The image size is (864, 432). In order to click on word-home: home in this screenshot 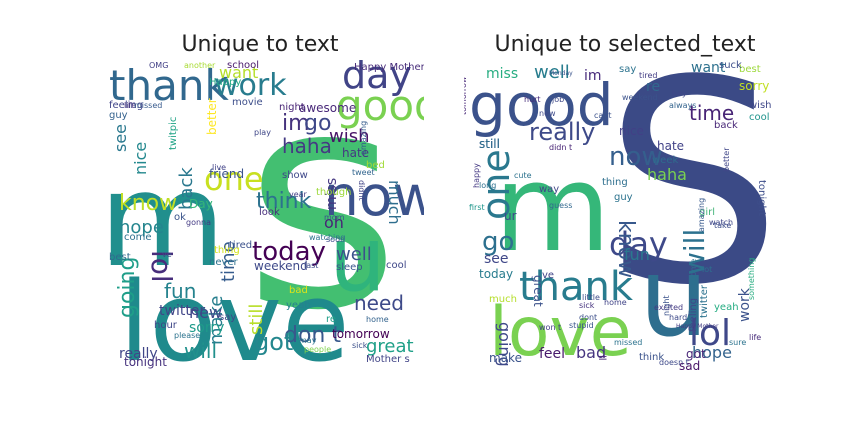, I will do `click(377, 319)`.